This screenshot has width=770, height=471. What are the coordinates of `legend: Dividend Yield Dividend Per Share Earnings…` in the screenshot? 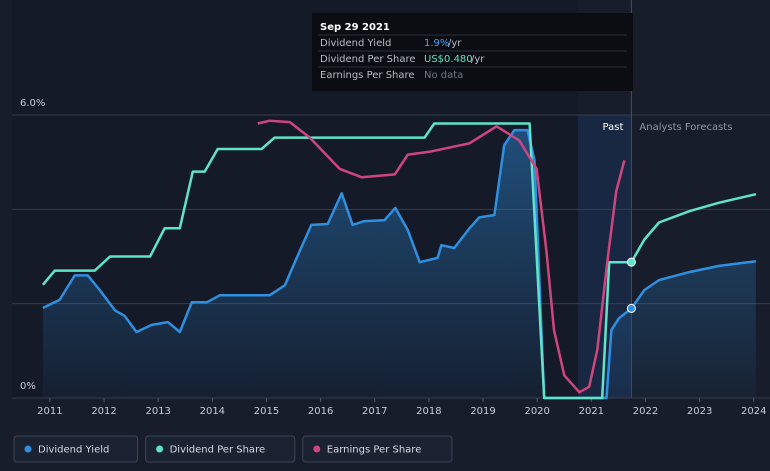 It's located at (233, 449).